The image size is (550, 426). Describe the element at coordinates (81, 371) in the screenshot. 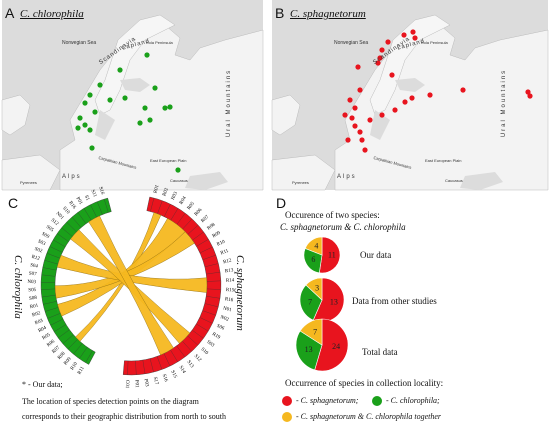

I see `chord-label-left: R11` at that location.